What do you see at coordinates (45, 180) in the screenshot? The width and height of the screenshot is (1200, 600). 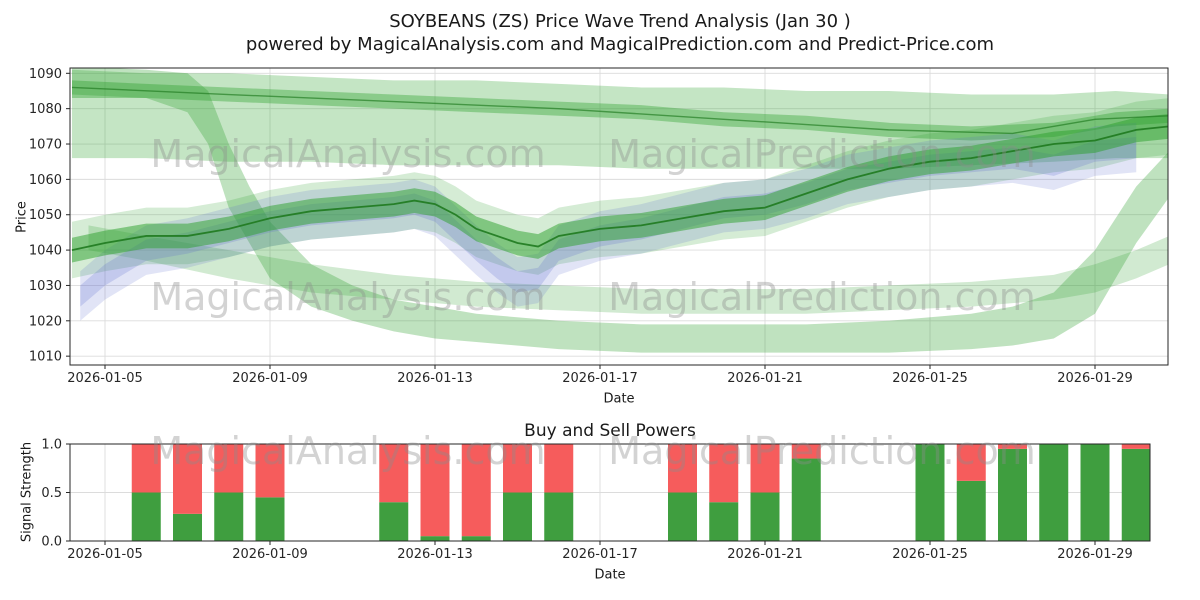 I see `svg-text: 1060` at bounding box center [45, 180].